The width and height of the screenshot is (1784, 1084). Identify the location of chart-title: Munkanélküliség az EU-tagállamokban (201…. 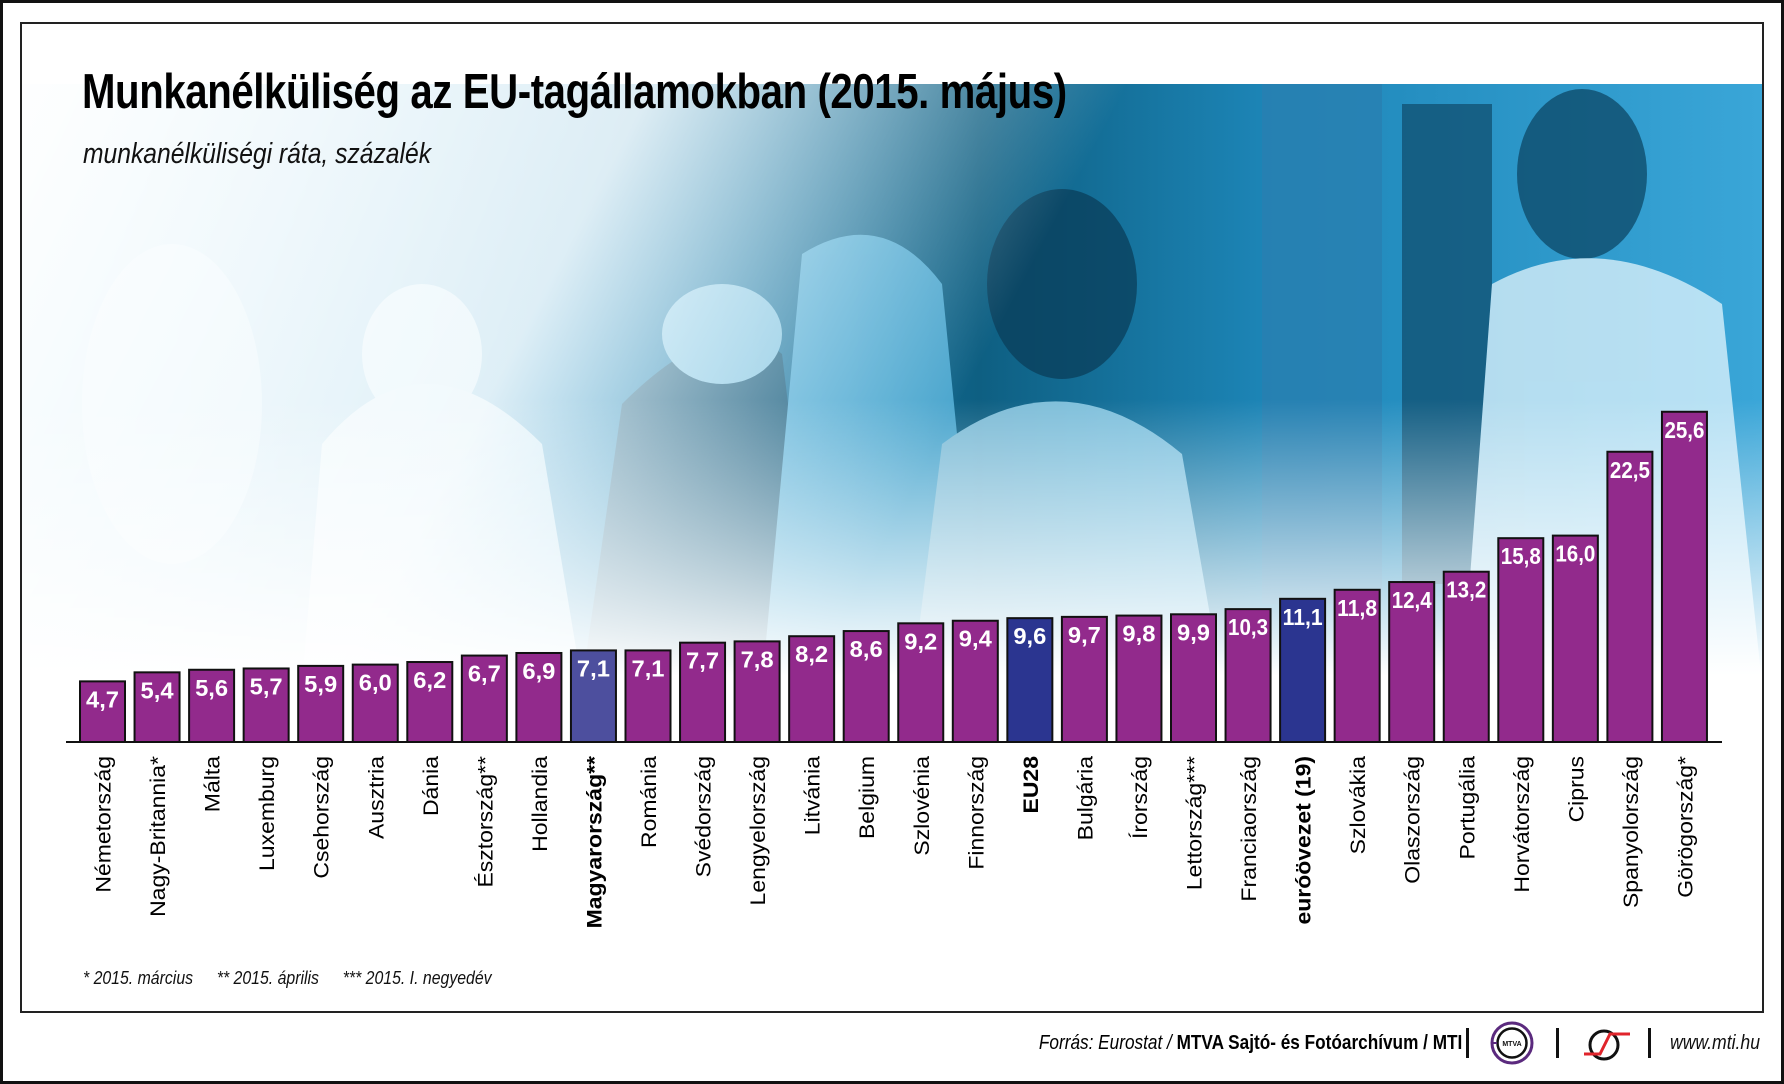
(574, 92).